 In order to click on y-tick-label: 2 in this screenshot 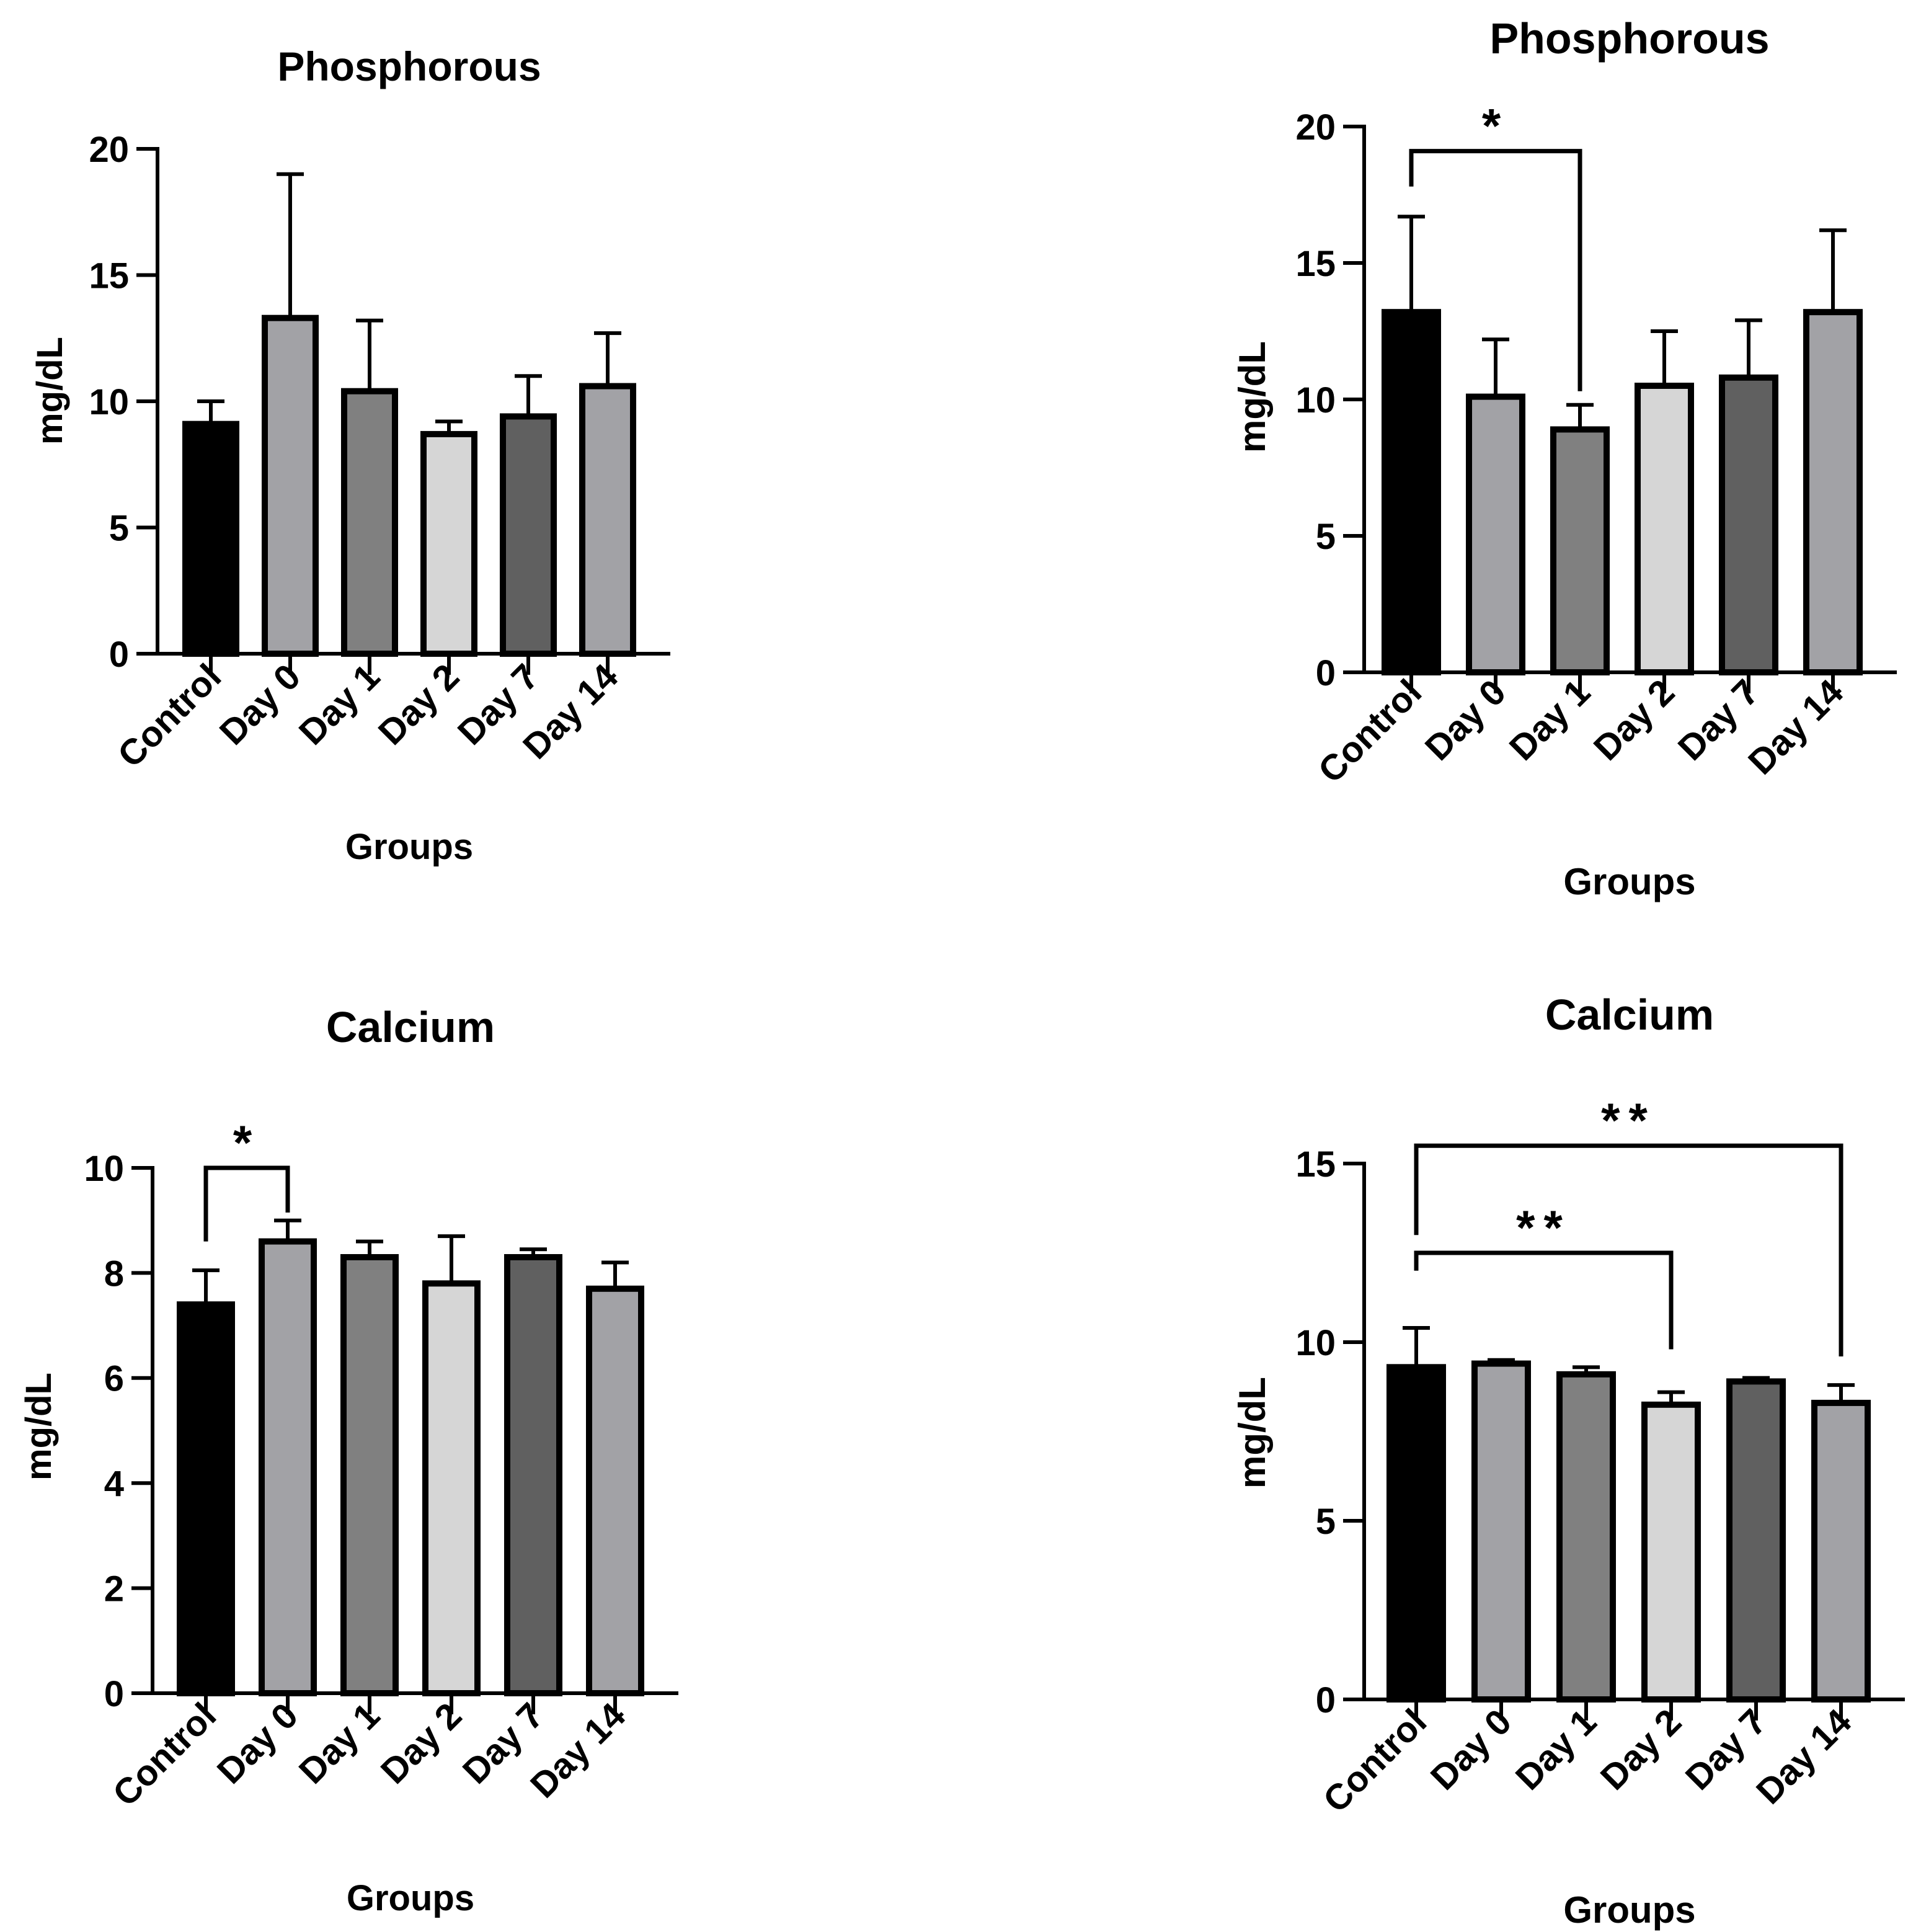, I will do `click(114, 1589)`.